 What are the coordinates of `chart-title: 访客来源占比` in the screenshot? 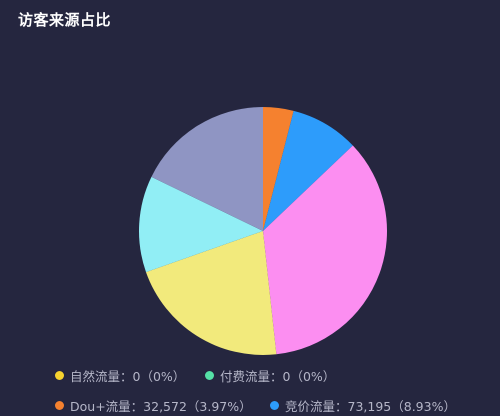 It's located at (65, 20).